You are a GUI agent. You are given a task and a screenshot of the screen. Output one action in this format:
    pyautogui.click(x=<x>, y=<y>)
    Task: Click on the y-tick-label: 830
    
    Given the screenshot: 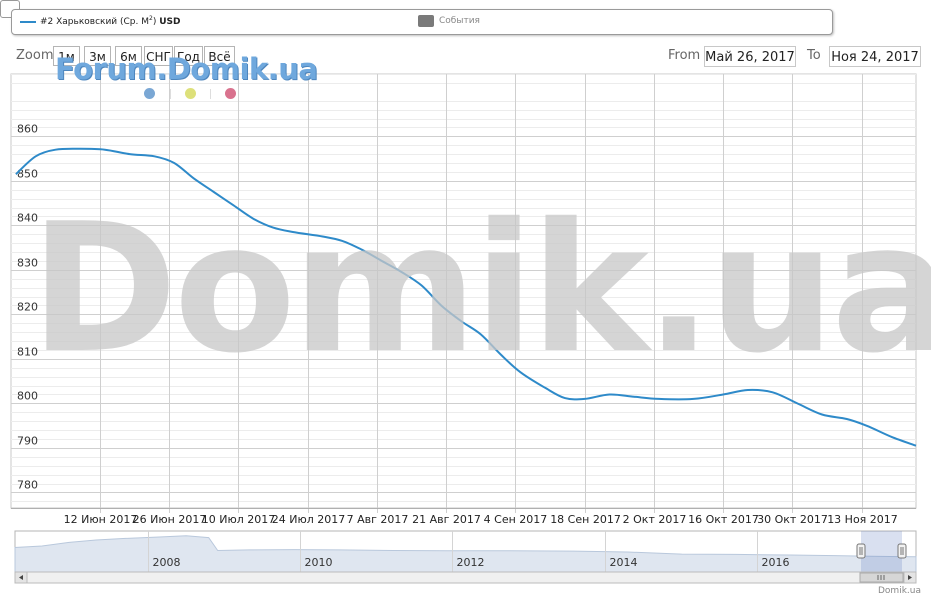 What is the action you would take?
    pyautogui.click(x=27, y=263)
    